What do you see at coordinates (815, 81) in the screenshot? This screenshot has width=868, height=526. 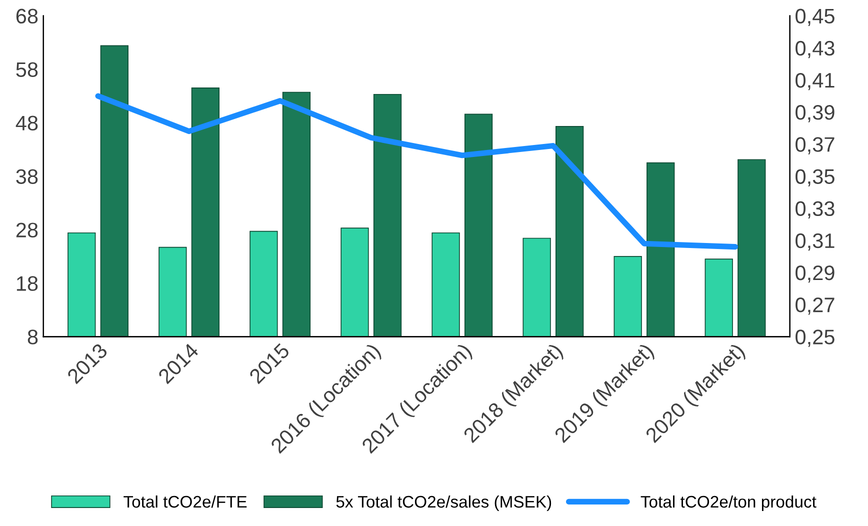 I see `y2-tick-label: 0,41` at bounding box center [815, 81].